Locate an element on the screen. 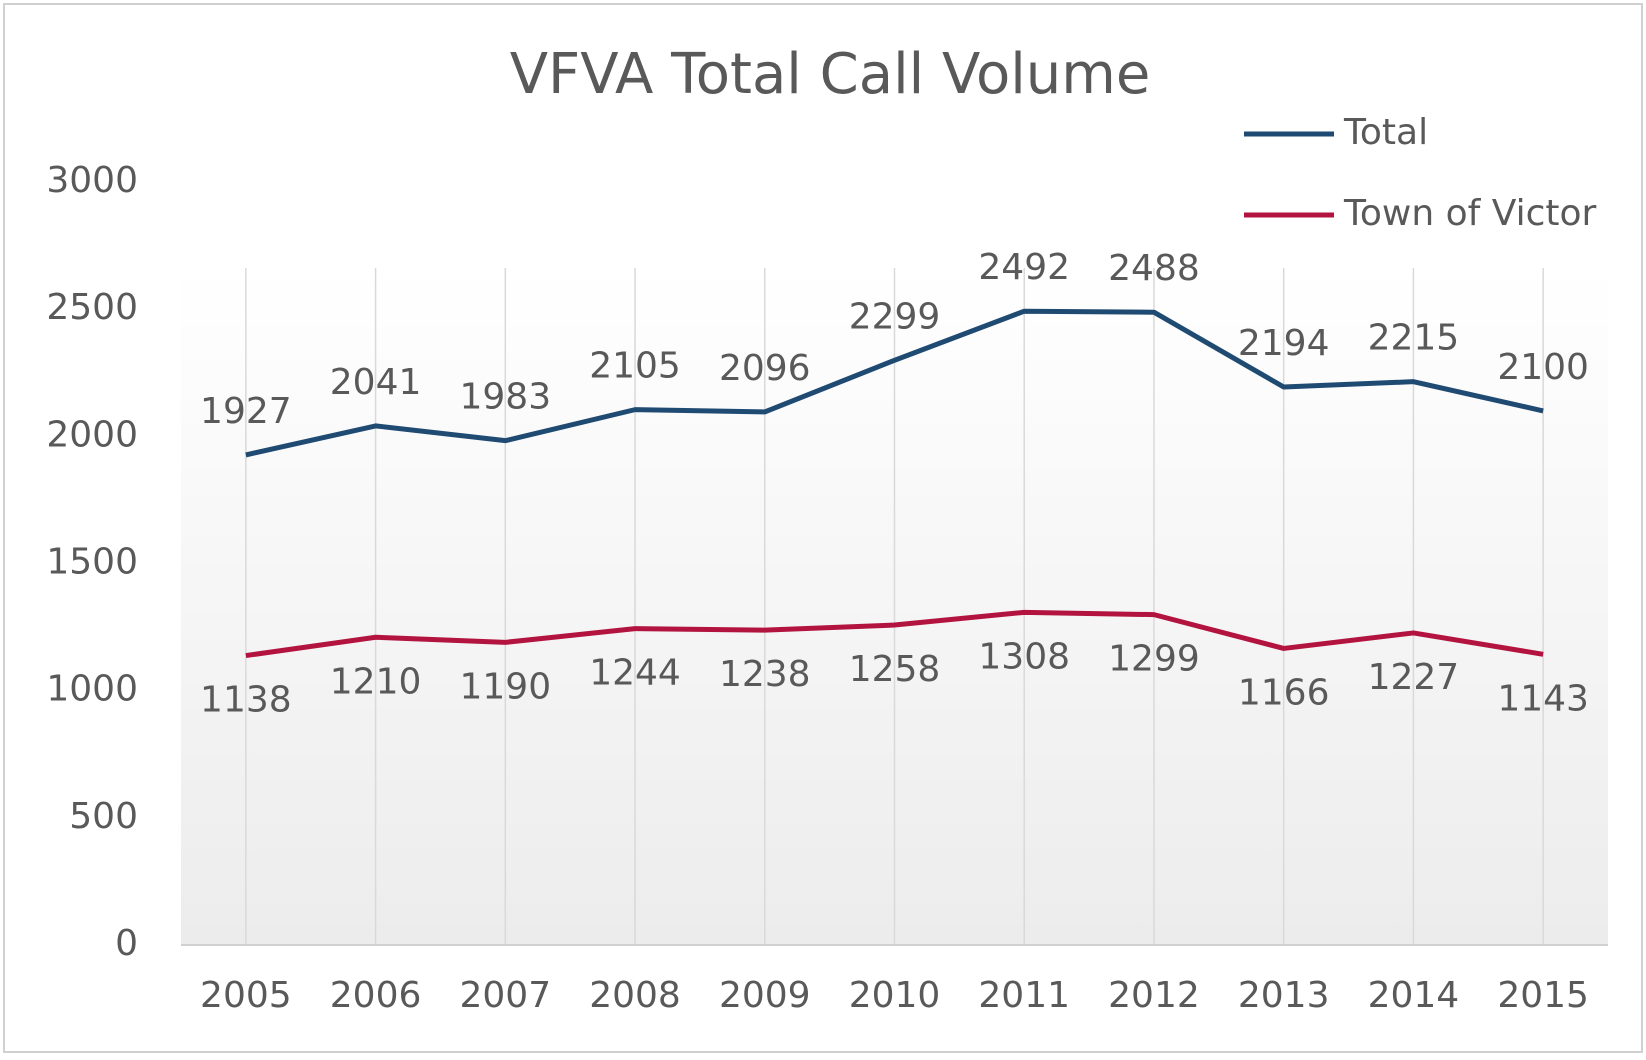  x-tick-label: 2013 is located at coordinates (1284, 995).